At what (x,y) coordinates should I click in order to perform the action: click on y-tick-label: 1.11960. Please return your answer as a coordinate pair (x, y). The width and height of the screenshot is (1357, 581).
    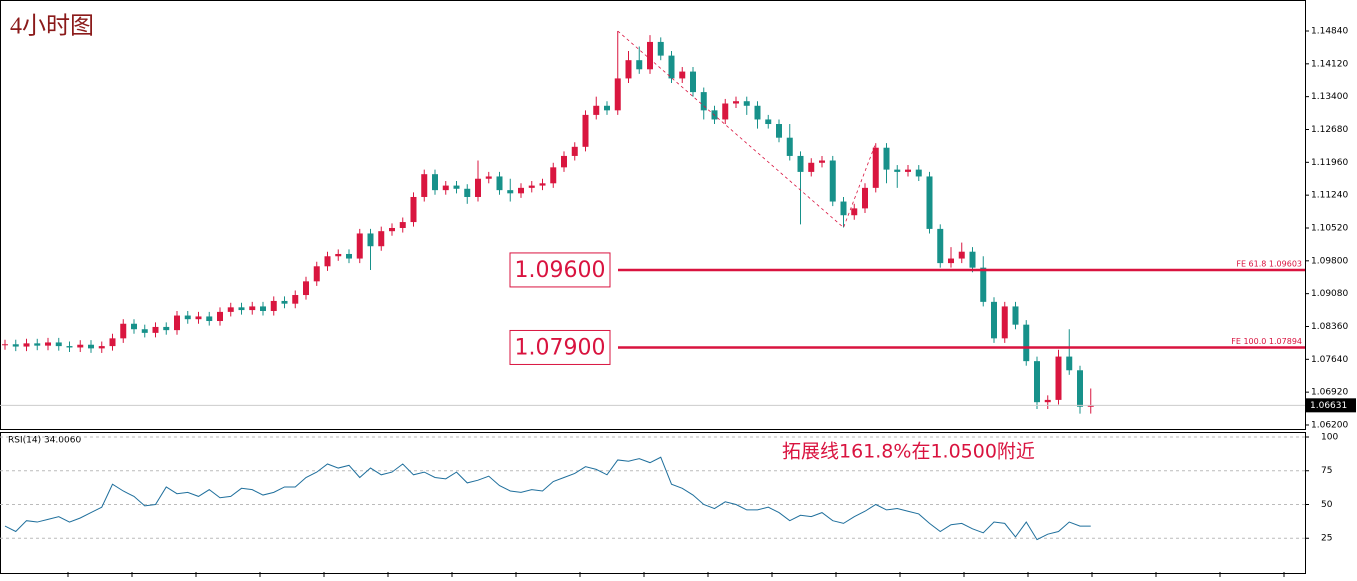
    Looking at the image, I should click on (1329, 163).